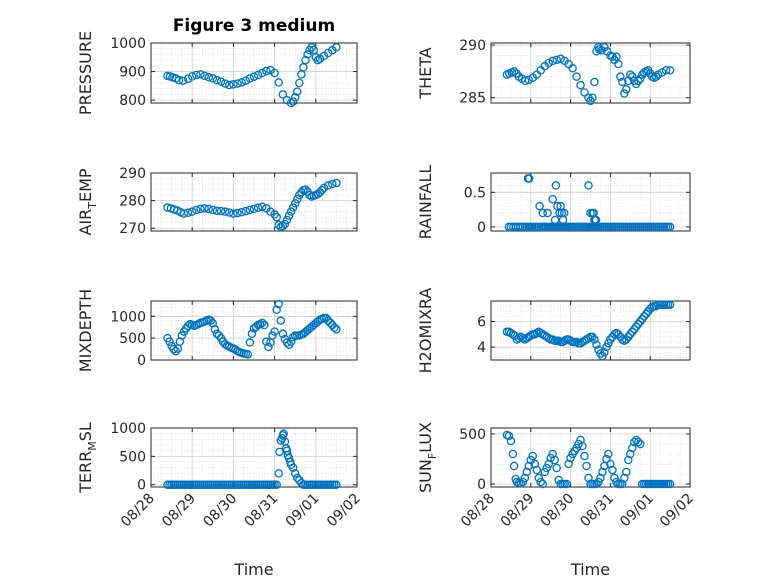 The width and height of the screenshot is (778, 583). Describe the element at coordinates (425, 437) in the screenshot. I see `y-axis-label-rest: LUX` at that location.